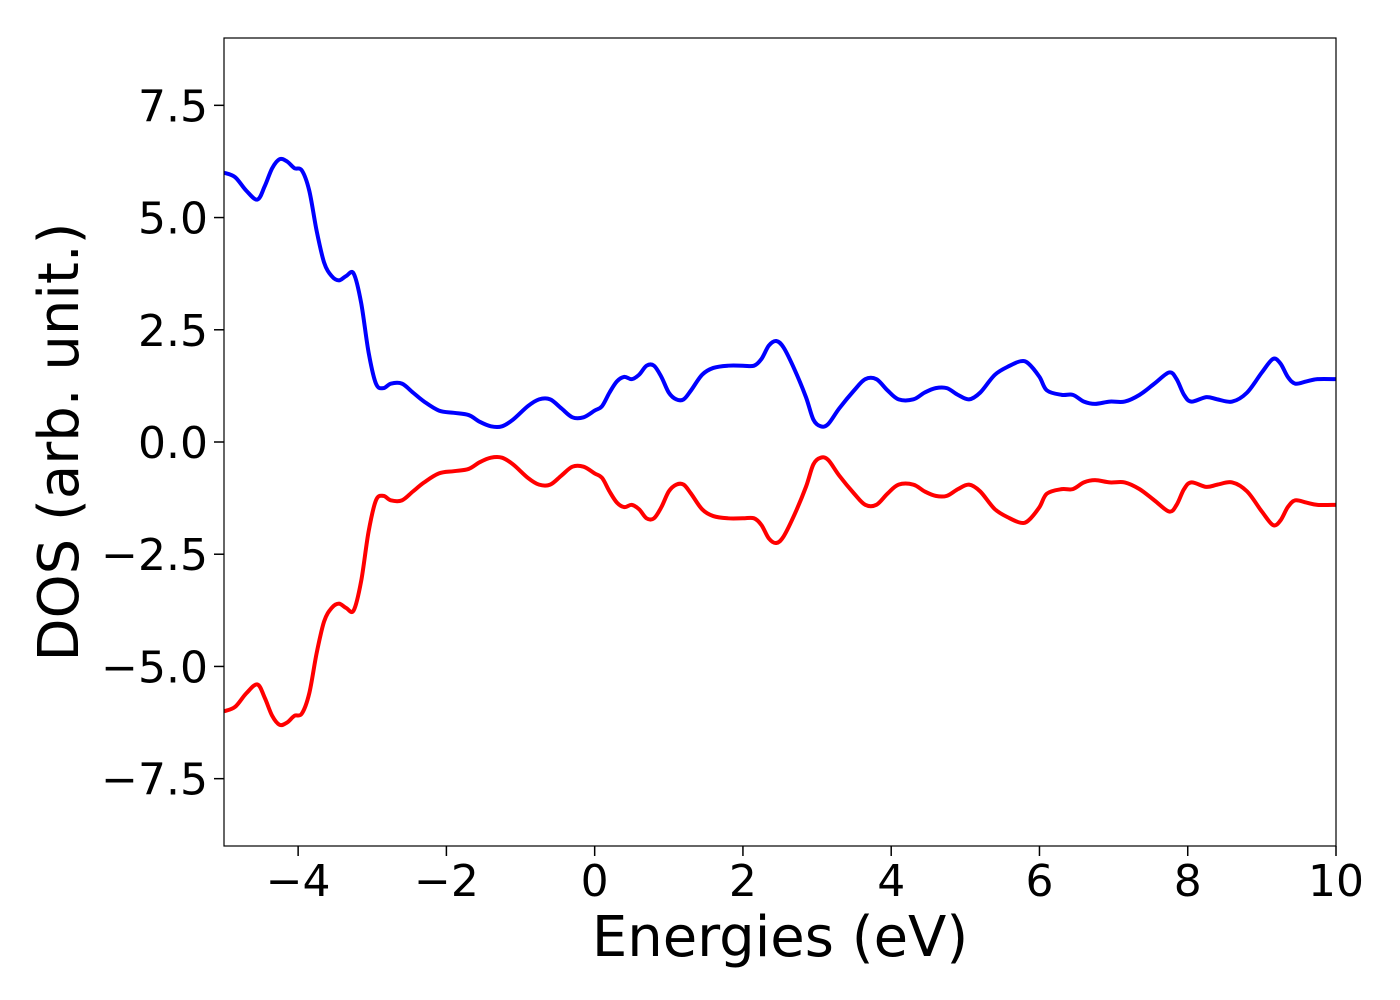 The width and height of the screenshot is (1400, 1000). I want to click on x-tick-label: −2, so click(446, 881).